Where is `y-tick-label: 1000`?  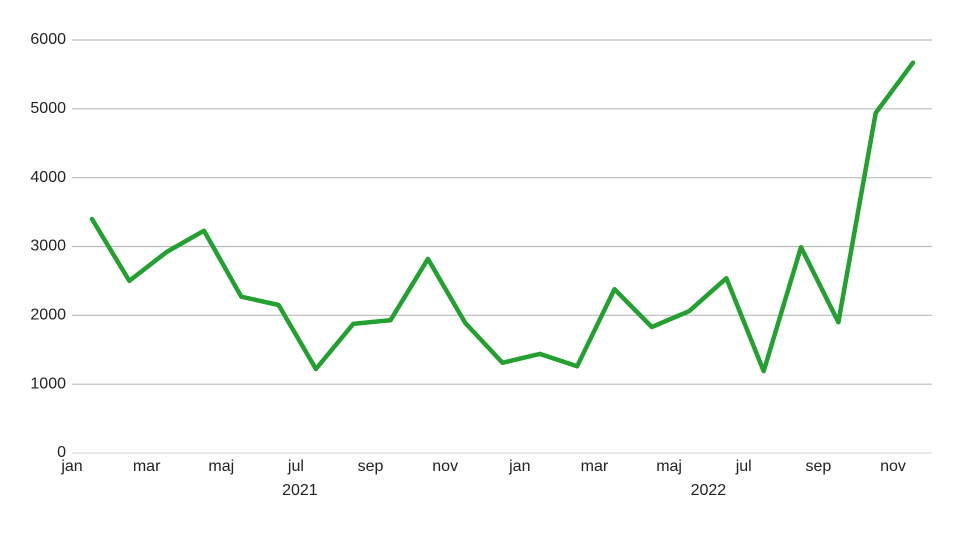 y-tick-label: 1000 is located at coordinates (48, 383).